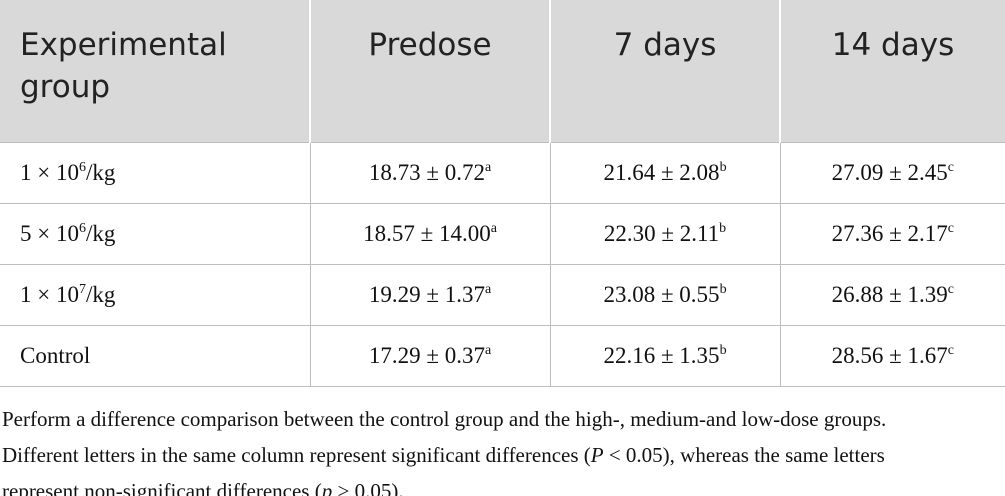 This screenshot has height=496, width=1005. Describe the element at coordinates (82, 289) in the screenshot. I see `label-exponent: 7` at that location.